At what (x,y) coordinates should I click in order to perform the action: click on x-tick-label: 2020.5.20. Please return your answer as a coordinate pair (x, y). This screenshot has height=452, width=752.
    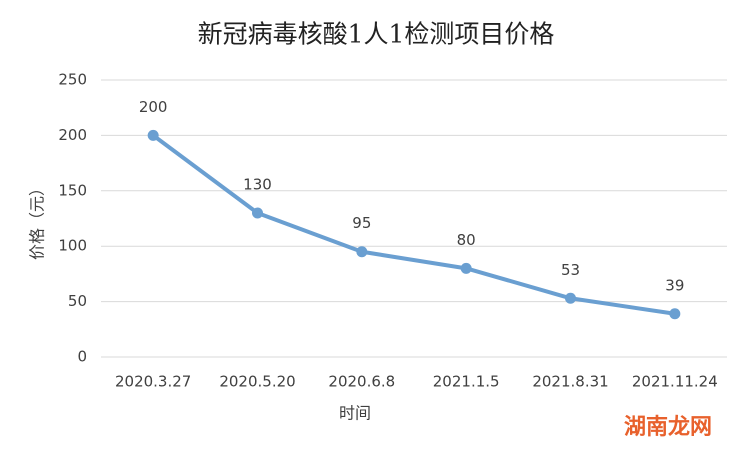
    Looking at the image, I should click on (257, 382).